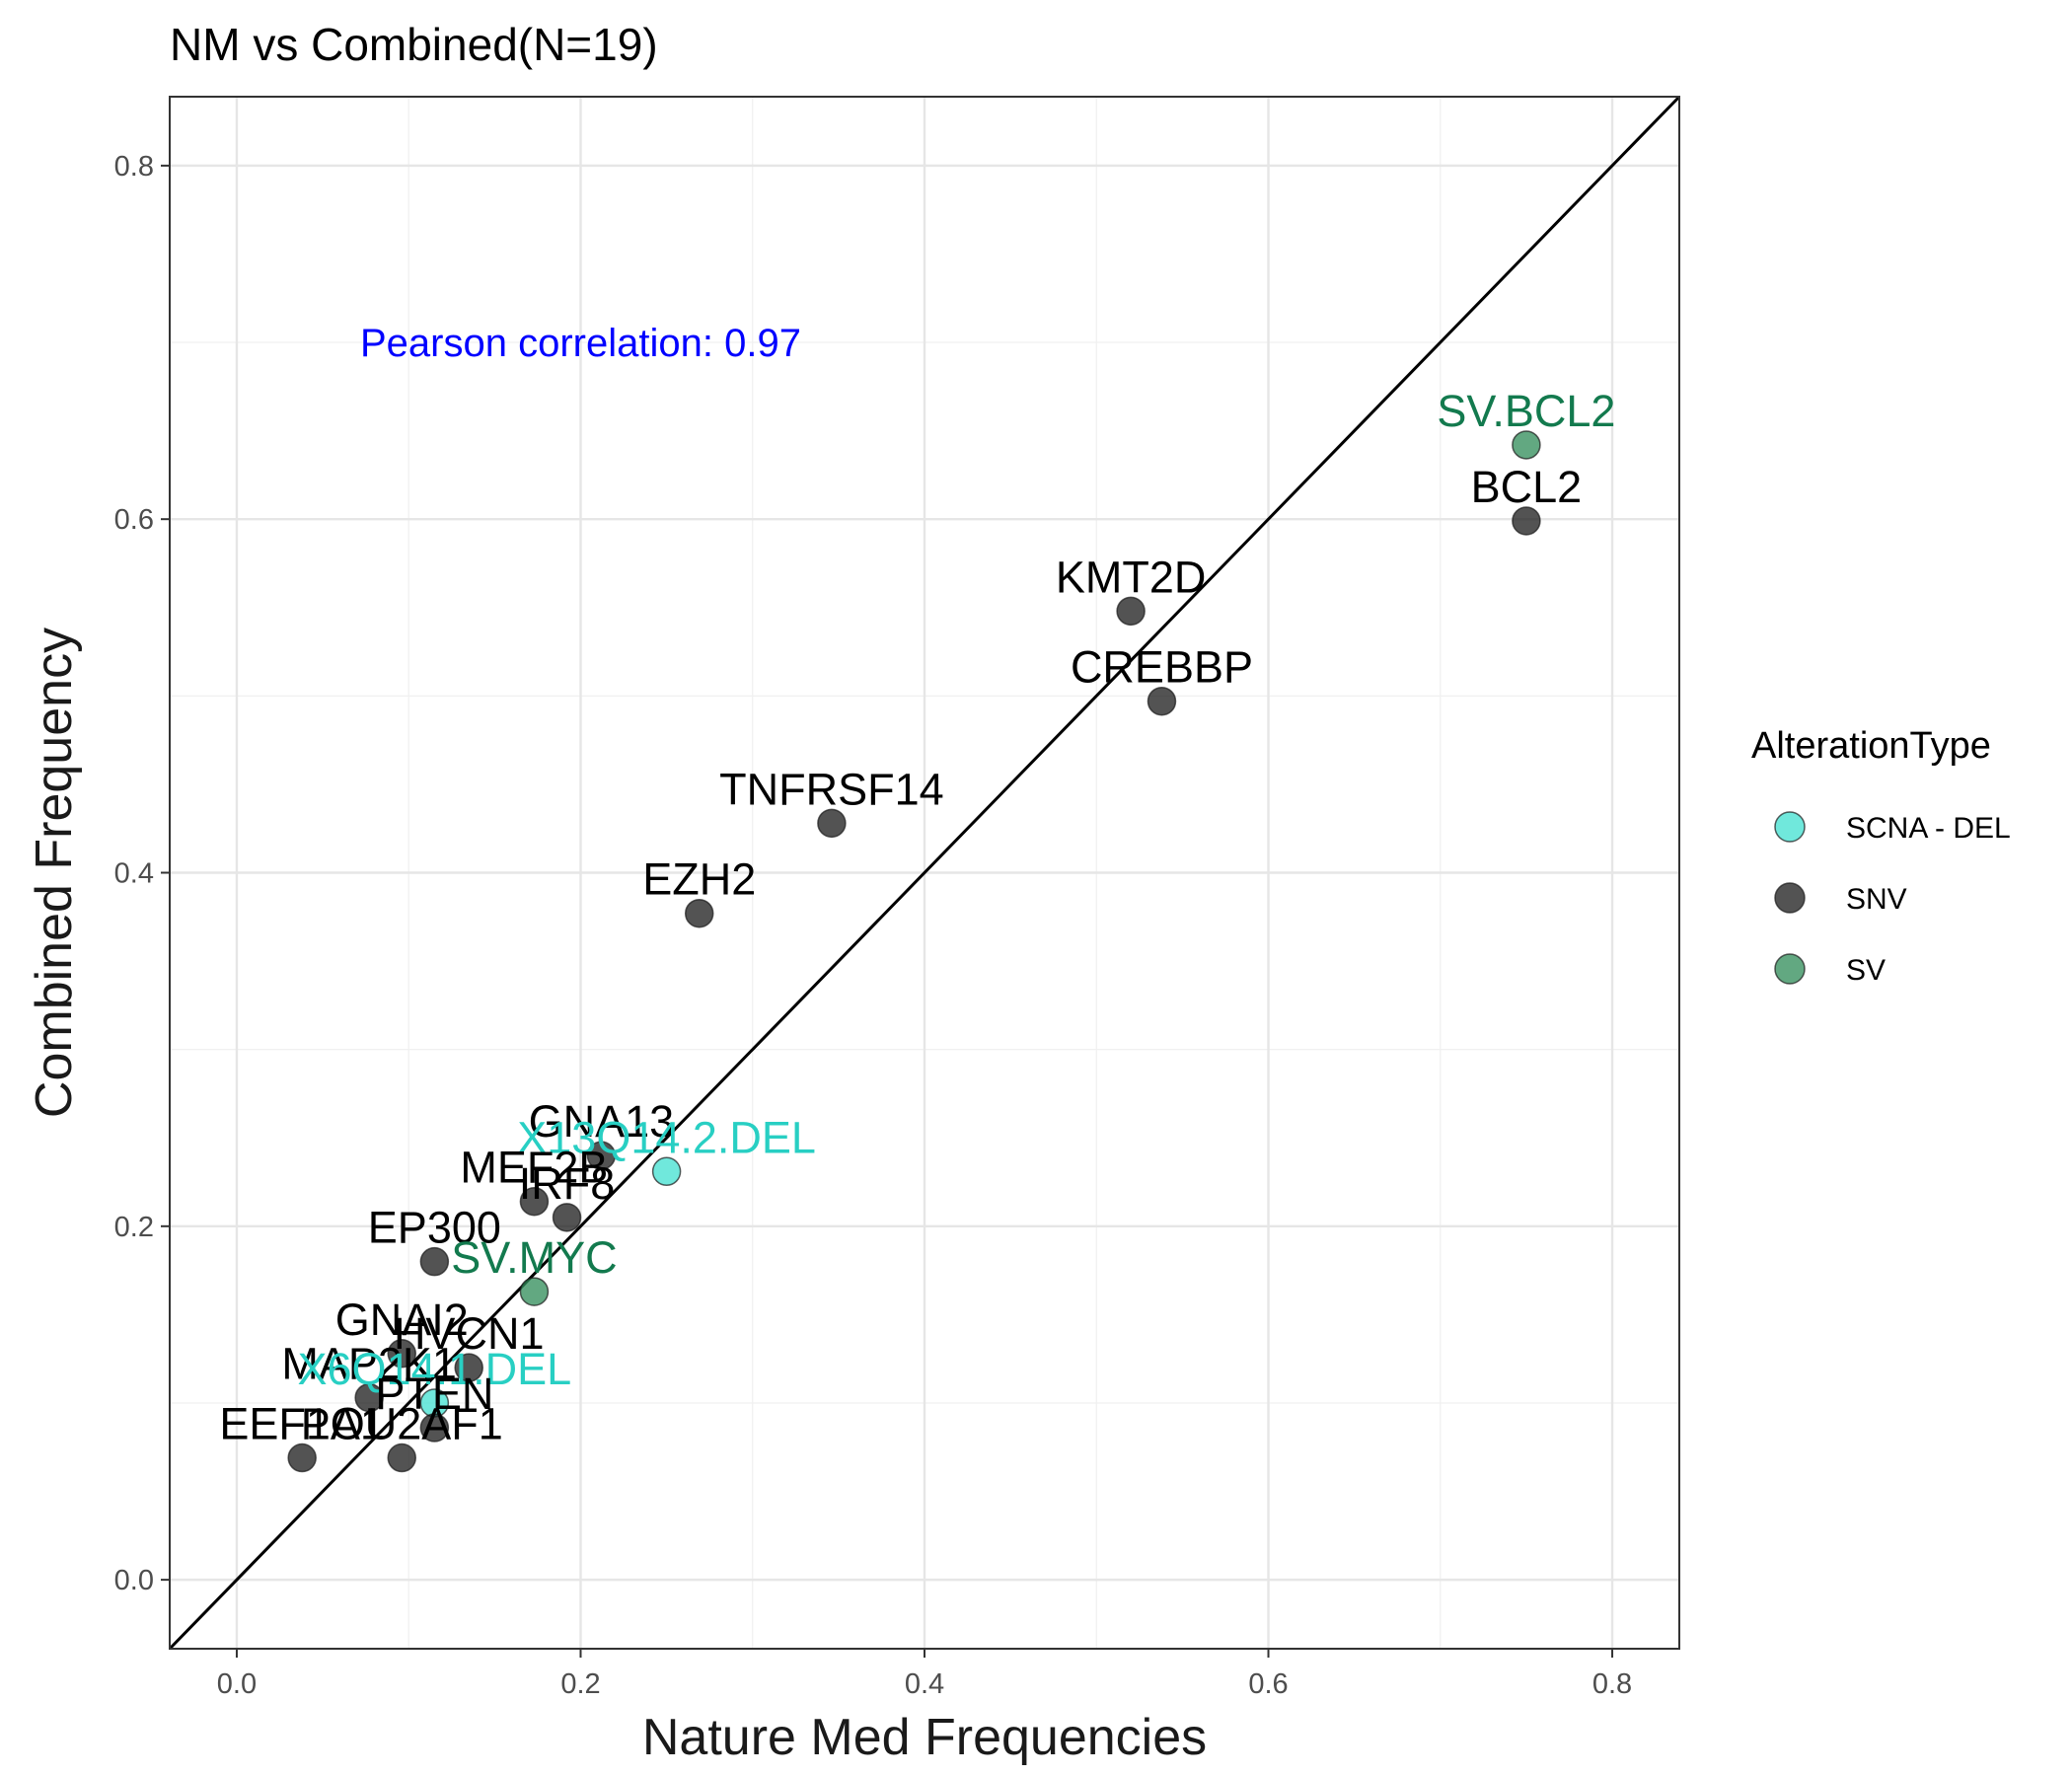  Describe the element at coordinates (602, 1121) in the screenshot. I see `point-label: GNA13` at that location.